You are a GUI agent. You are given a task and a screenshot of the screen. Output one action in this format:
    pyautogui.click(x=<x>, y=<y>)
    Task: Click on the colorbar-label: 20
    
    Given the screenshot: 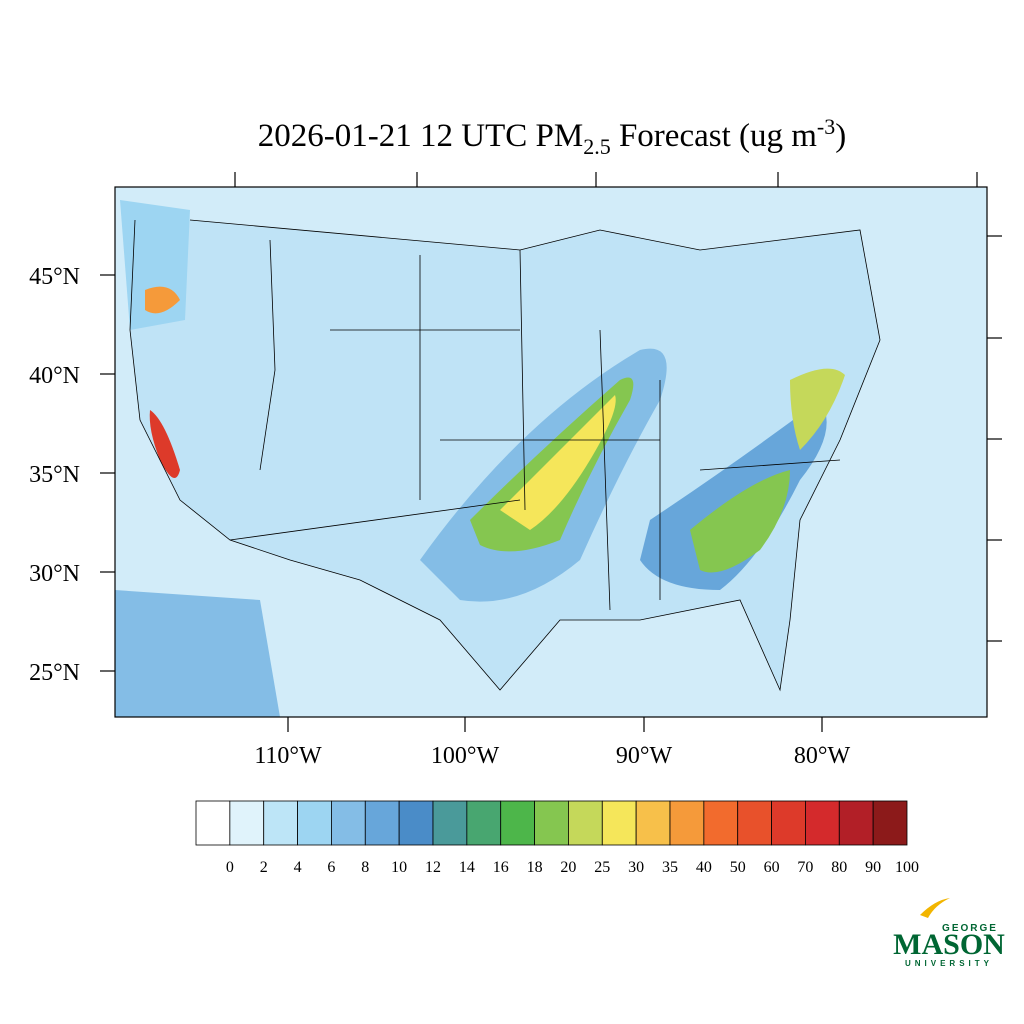 What is the action you would take?
    pyautogui.click(x=568, y=867)
    